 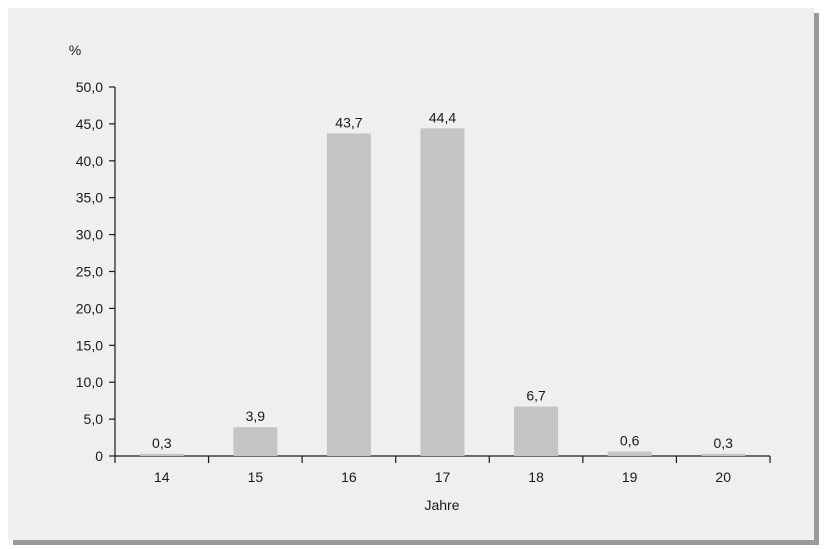 What do you see at coordinates (536, 477) in the screenshot?
I see `x-tick-label-18: 18` at bounding box center [536, 477].